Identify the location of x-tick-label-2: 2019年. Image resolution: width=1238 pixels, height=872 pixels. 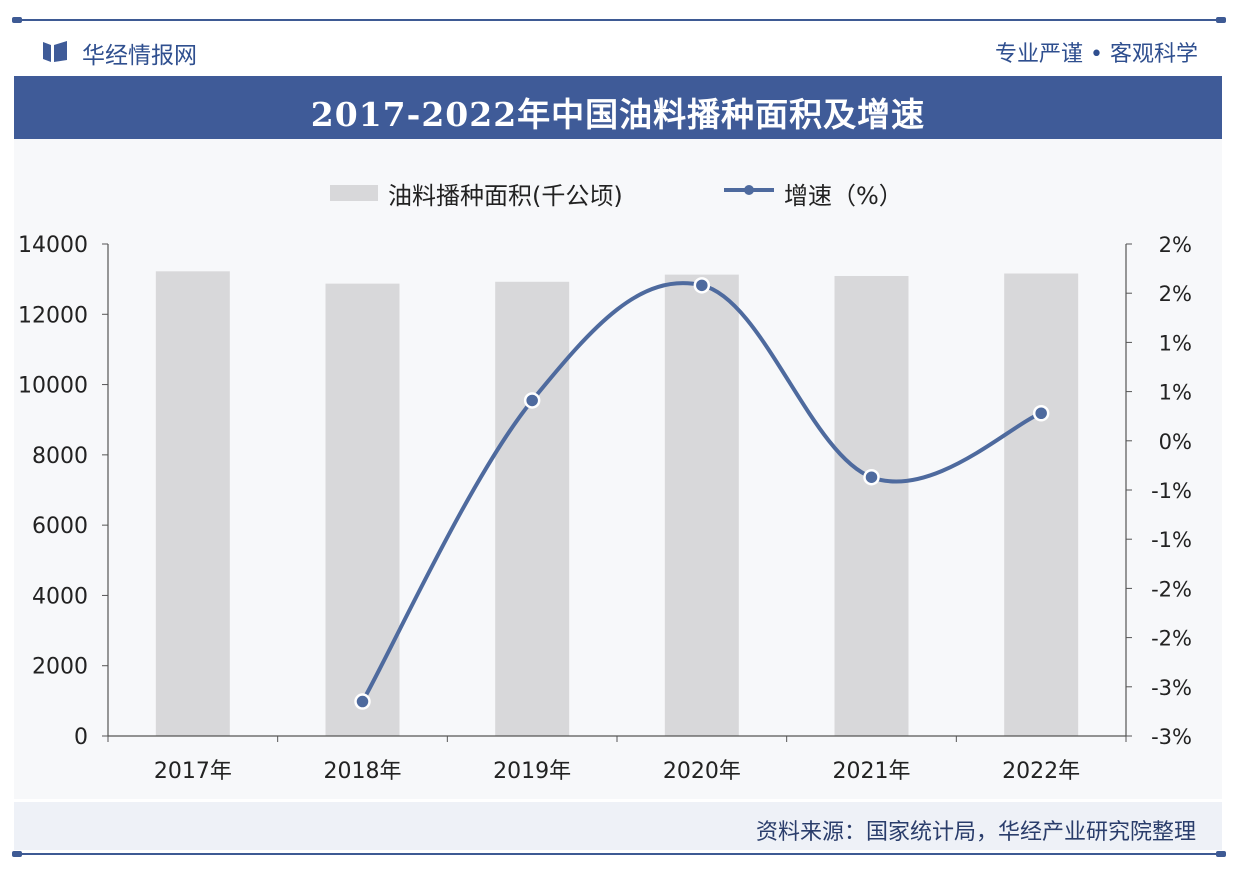
(532, 771).